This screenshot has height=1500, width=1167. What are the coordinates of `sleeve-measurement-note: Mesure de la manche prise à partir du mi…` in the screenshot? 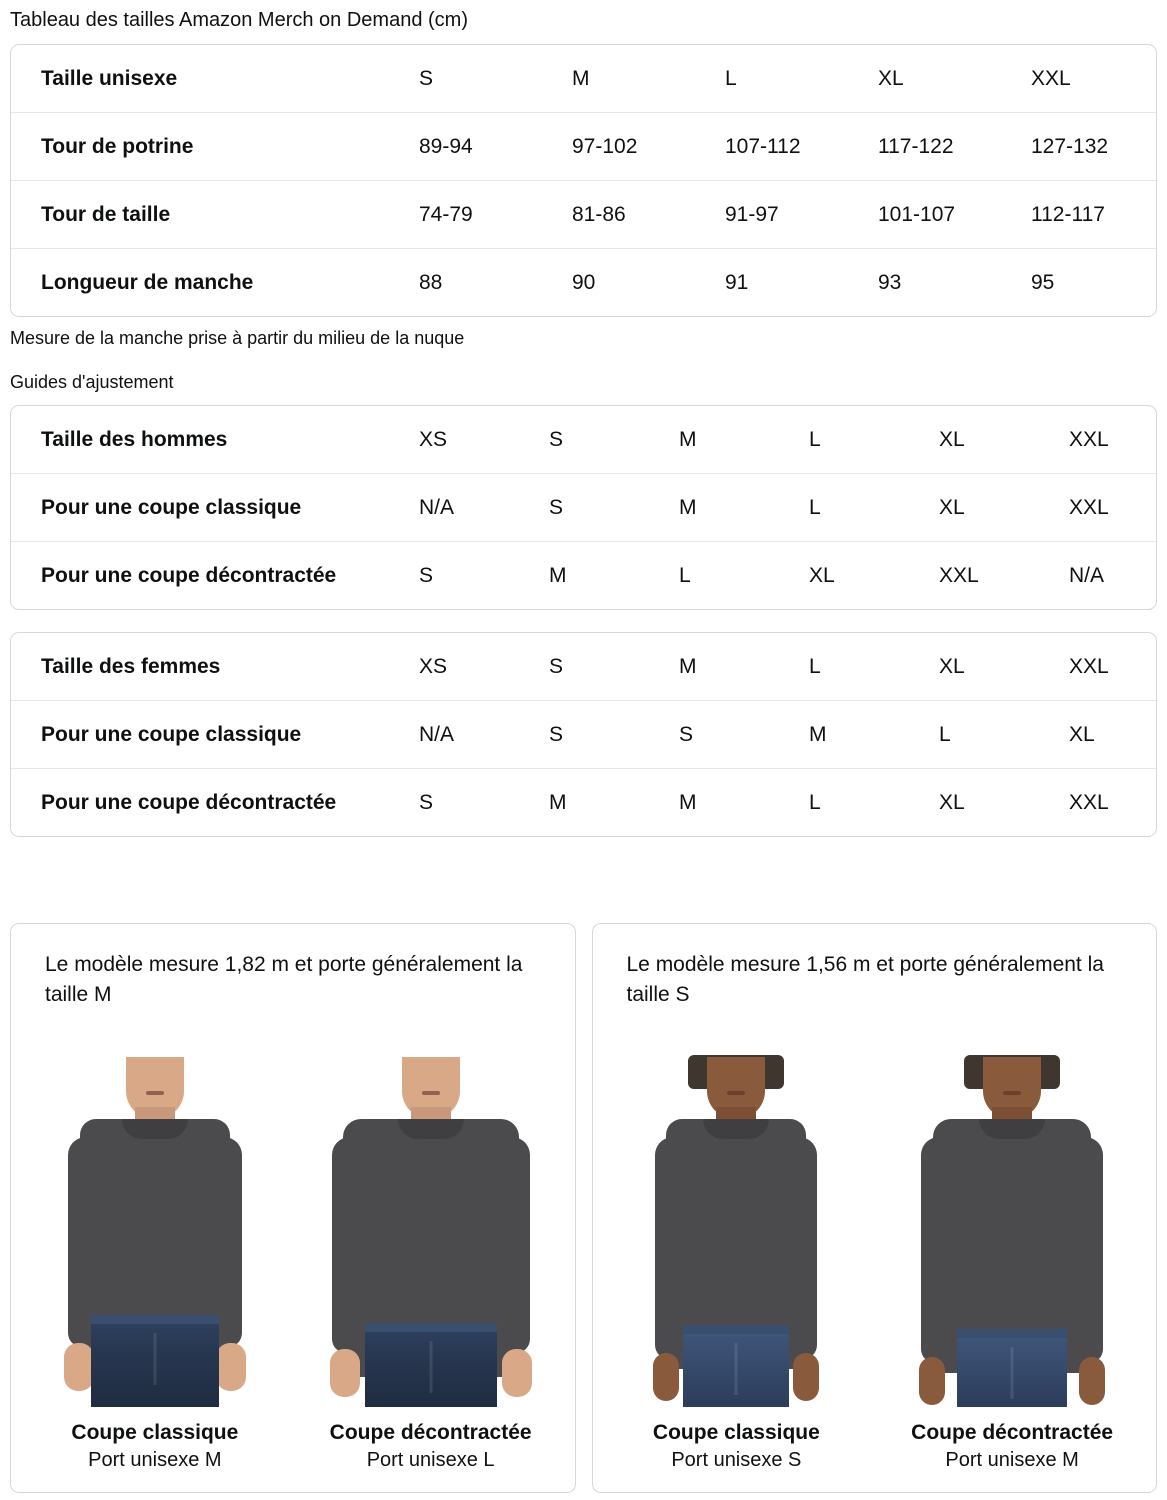 It's located at (237, 338).